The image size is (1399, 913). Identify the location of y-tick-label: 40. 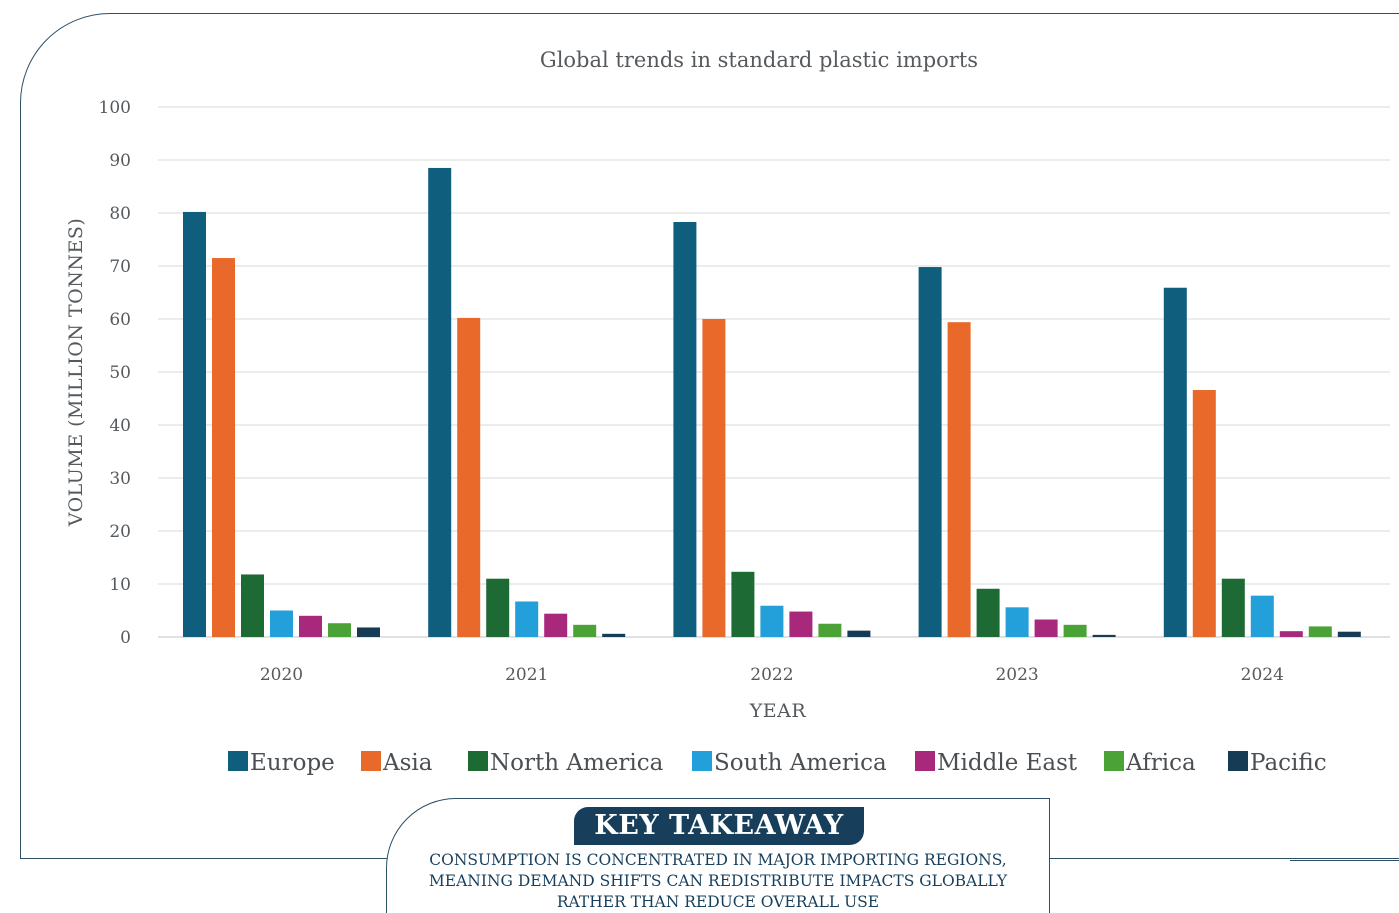
(120, 426).